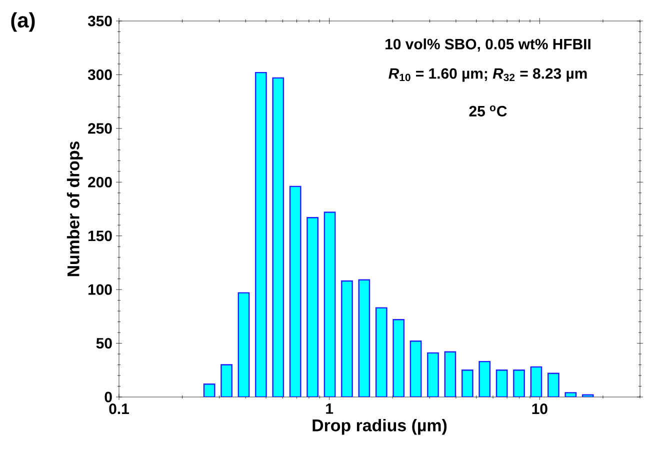 This screenshot has height=471, width=655. What do you see at coordinates (540, 409) in the screenshot?
I see `x-tick-label: 10` at bounding box center [540, 409].